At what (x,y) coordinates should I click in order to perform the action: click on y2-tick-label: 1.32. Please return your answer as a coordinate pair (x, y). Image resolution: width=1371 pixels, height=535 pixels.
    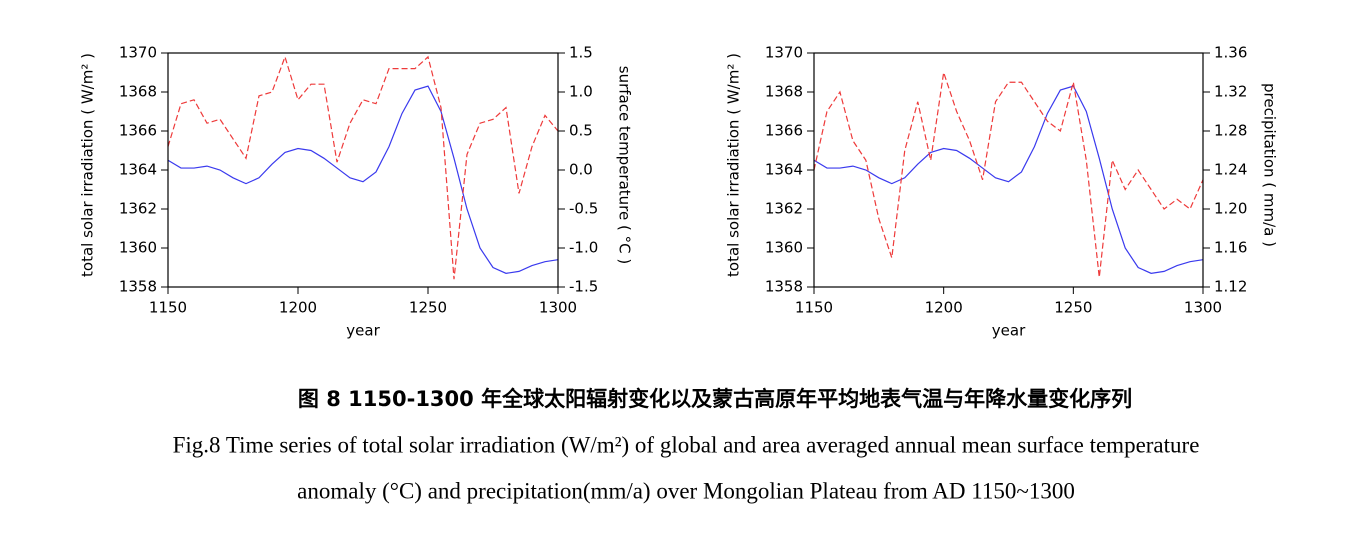
    Looking at the image, I should click on (1230, 92).